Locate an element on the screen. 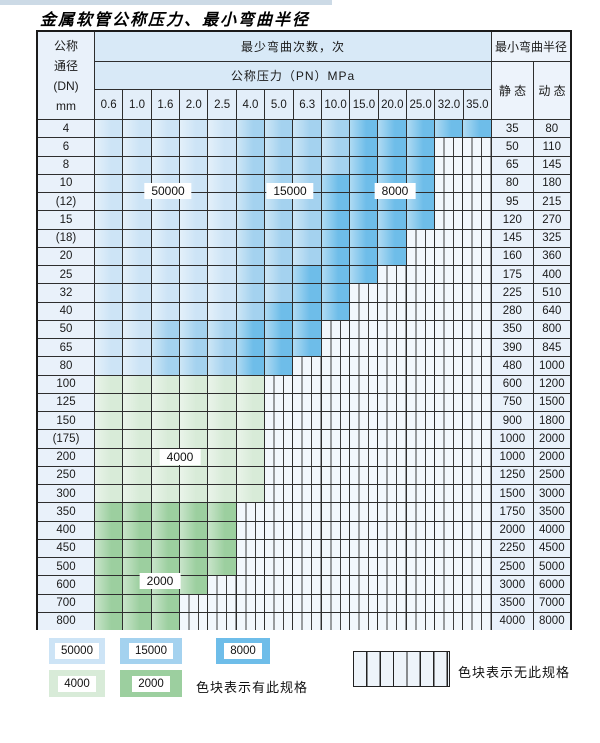  legend-8000-swatch: 8000 is located at coordinates (243, 651).